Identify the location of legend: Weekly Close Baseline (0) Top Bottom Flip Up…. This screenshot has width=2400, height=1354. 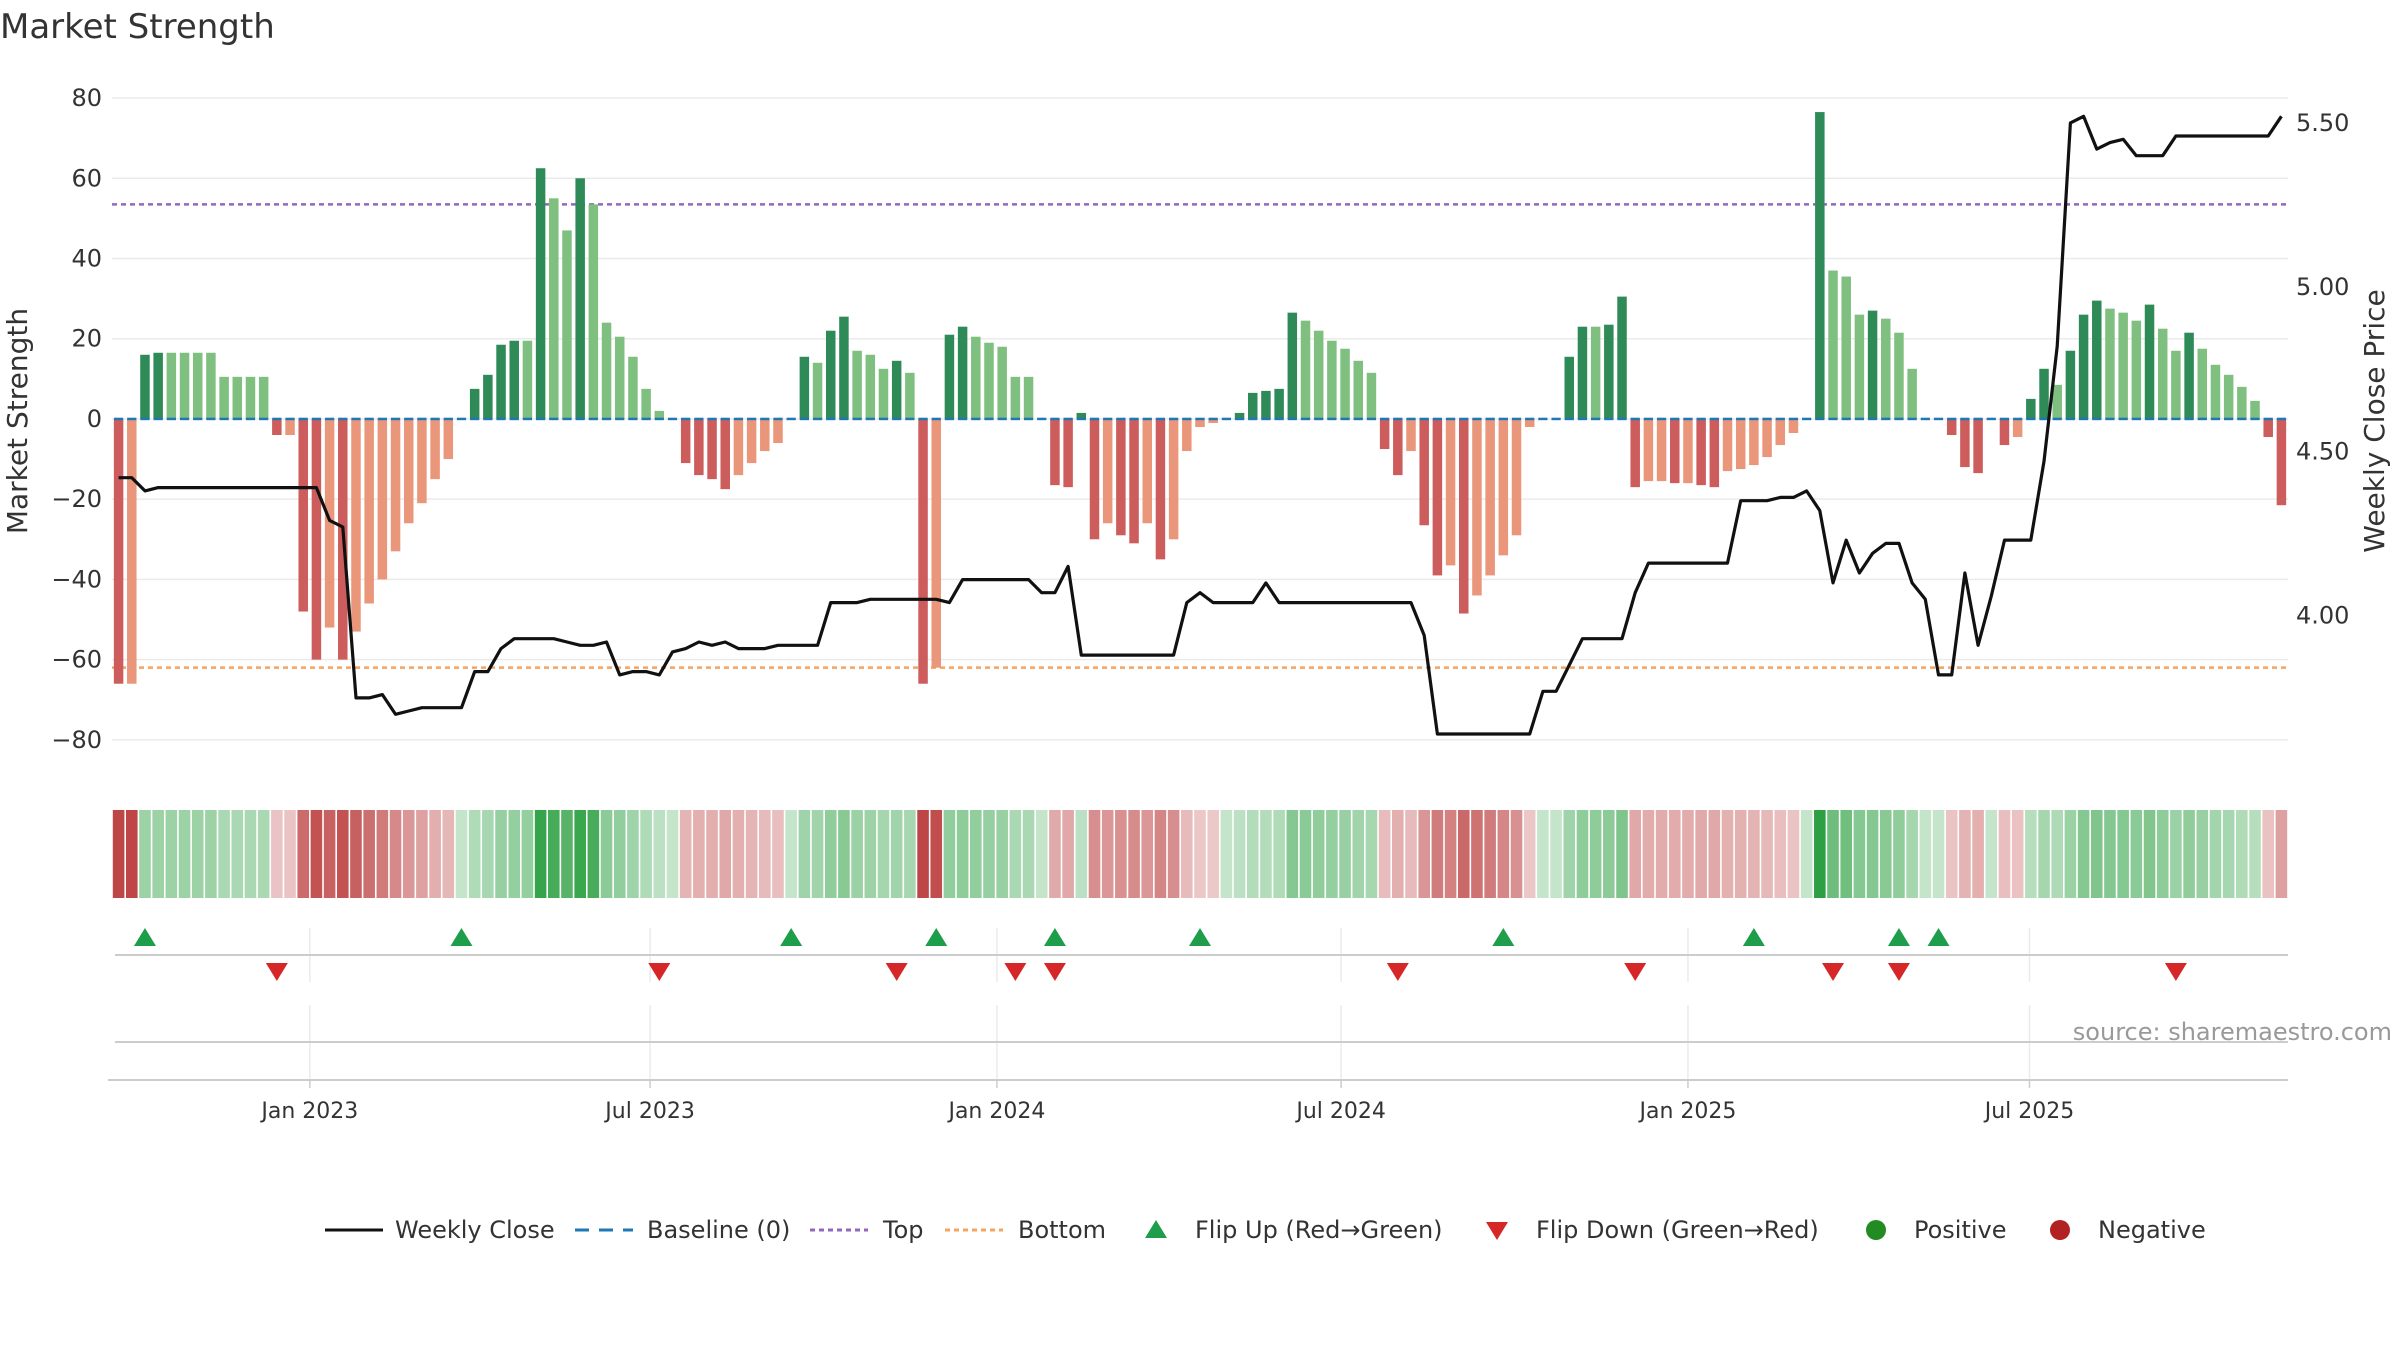
(1265, 1230).